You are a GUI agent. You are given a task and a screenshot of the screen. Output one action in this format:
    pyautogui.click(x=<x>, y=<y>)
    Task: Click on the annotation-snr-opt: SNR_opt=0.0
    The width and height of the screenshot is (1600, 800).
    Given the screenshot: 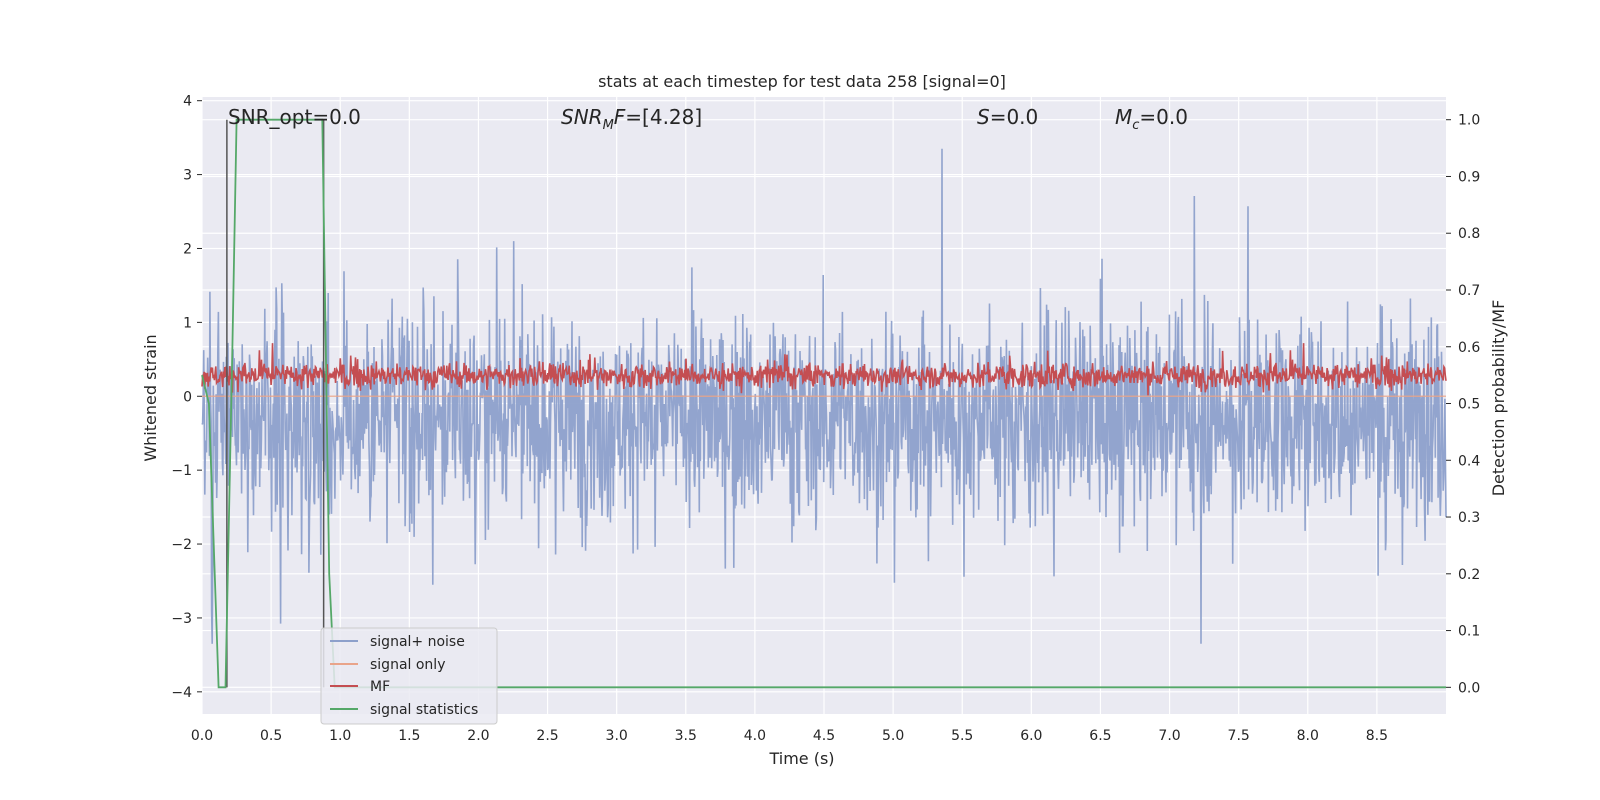 What is the action you would take?
    pyautogui.click(x=294, y=117)
    